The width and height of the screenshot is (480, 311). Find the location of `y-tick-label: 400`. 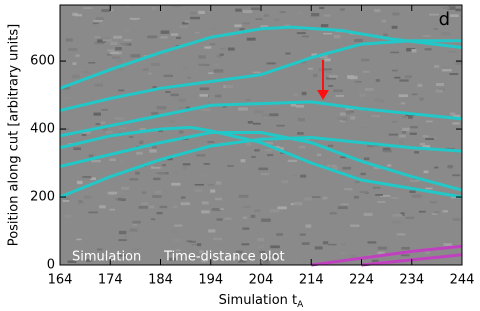

y-tick-label: 400 is located at coordinates (42, 129).